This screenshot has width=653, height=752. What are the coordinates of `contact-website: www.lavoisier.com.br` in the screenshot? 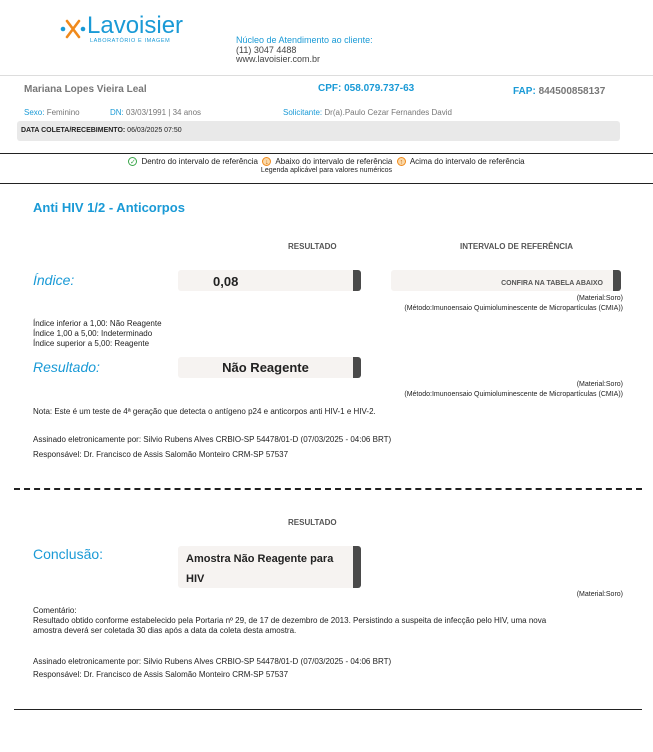 It's located at (278, 59).